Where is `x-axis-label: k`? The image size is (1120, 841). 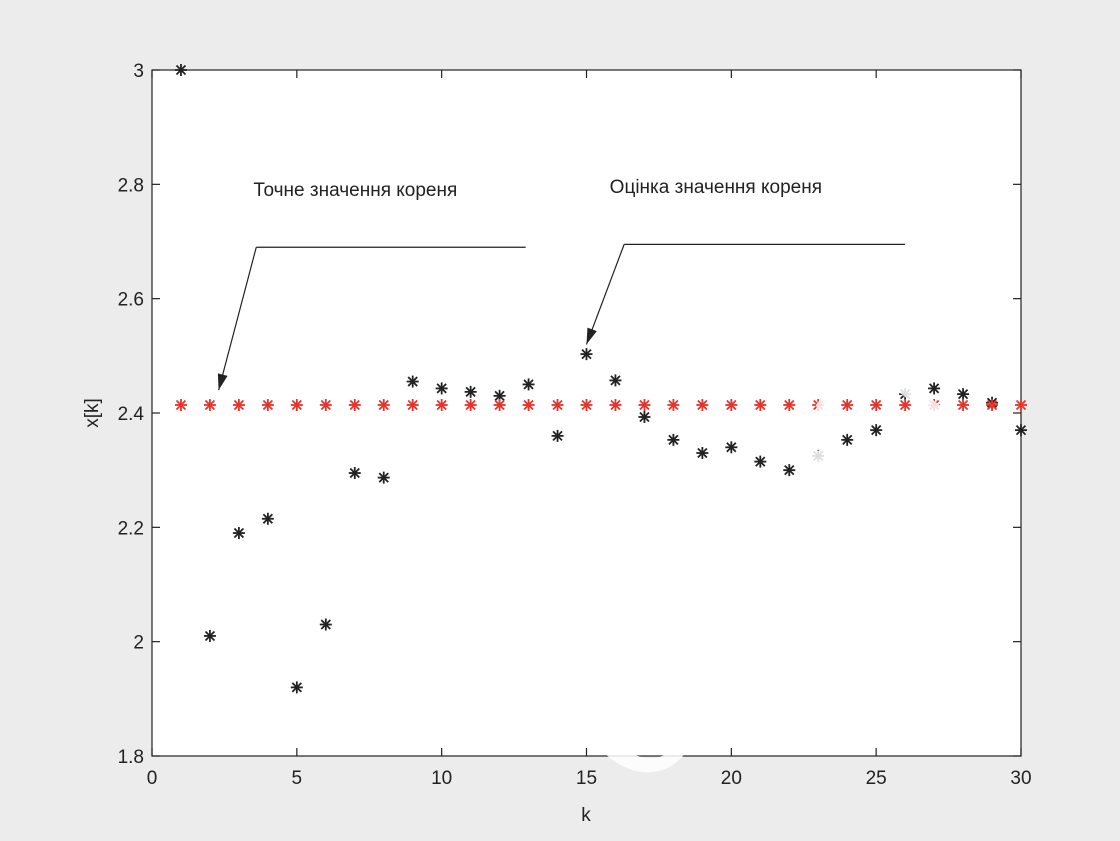 x-axis-label: k is located at coordinates (586, 815).